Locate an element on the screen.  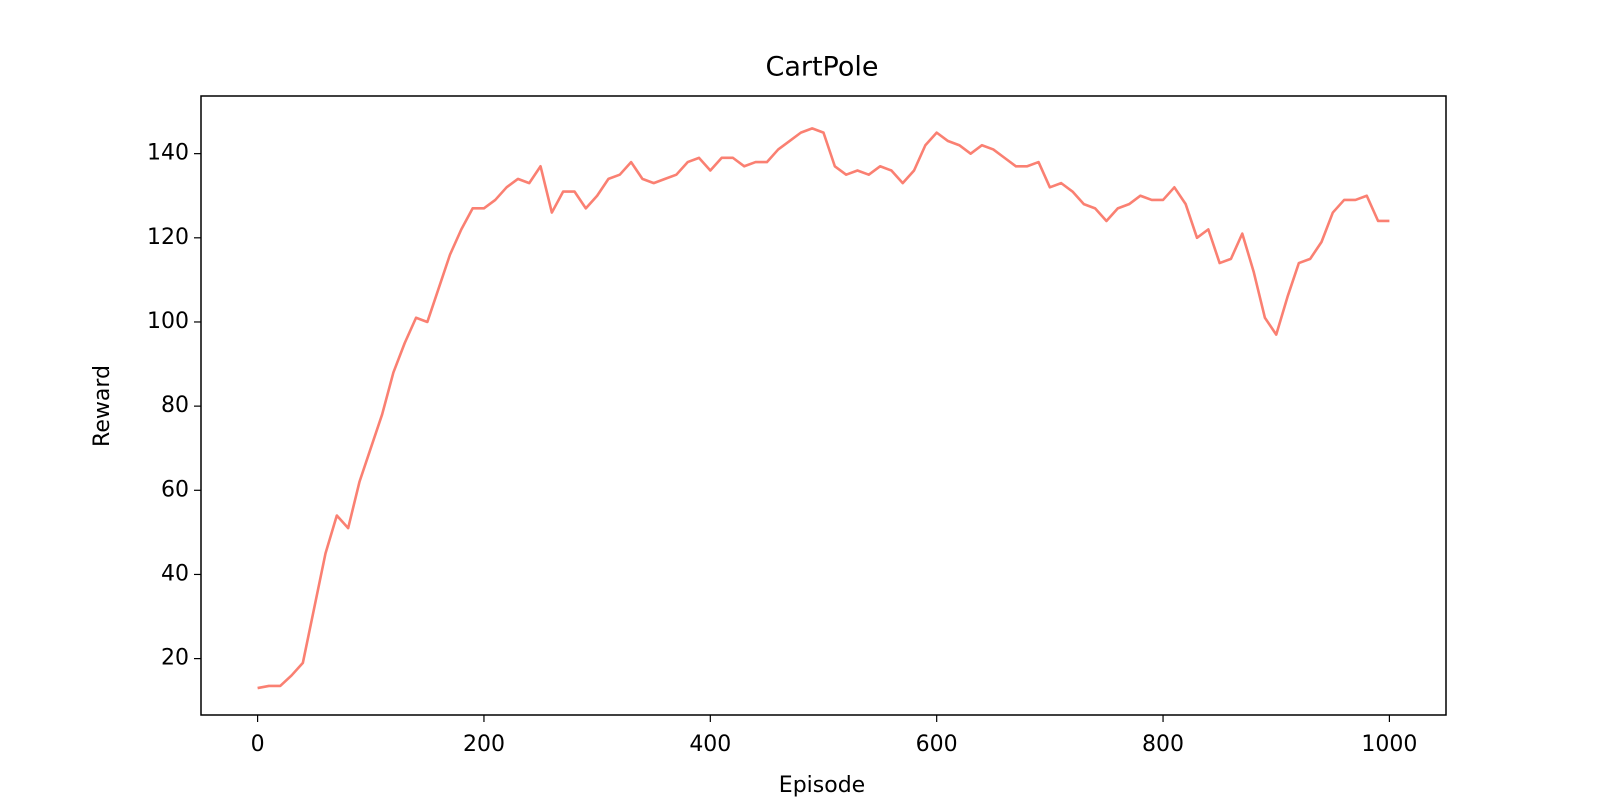
y-axis-label: Reward is located at coordinates (102, 406).